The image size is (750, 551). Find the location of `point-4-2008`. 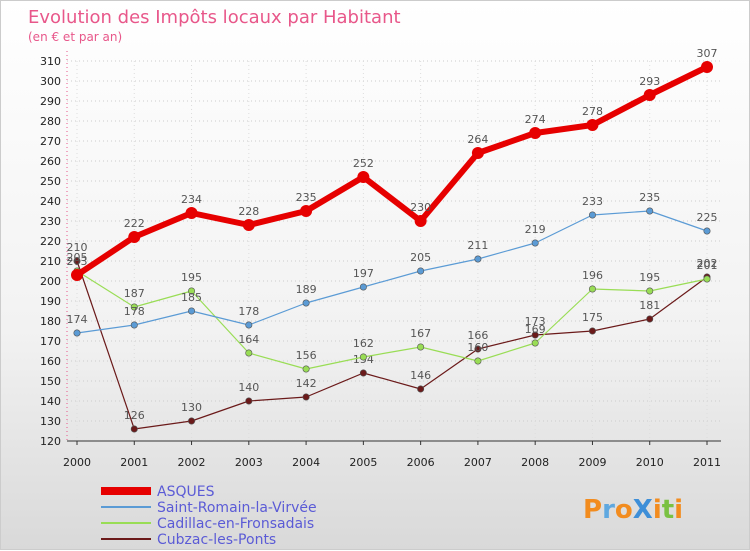

point-4-2008 is located at coordinates (535, 335).